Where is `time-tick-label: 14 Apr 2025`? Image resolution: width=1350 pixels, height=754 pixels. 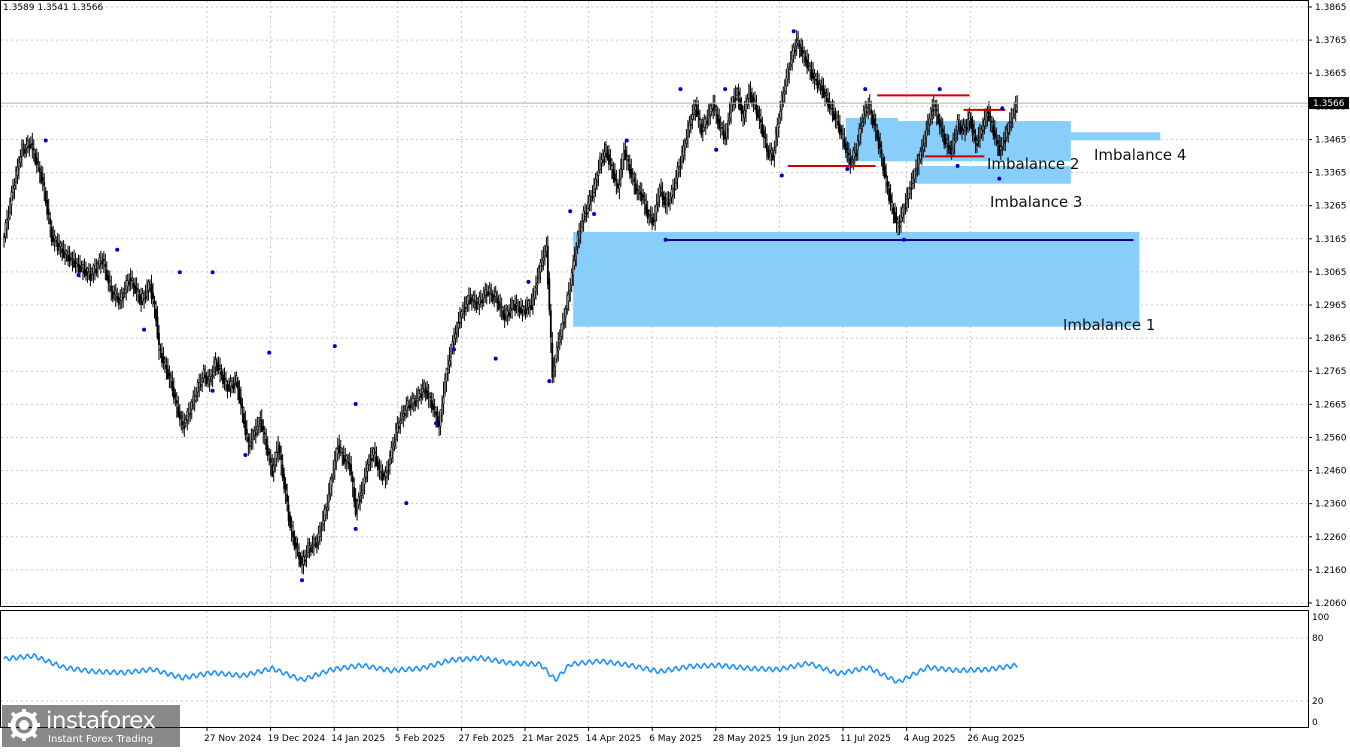
time-tick-label: 14 Apr 2025 is located at coordinates (614, 739).